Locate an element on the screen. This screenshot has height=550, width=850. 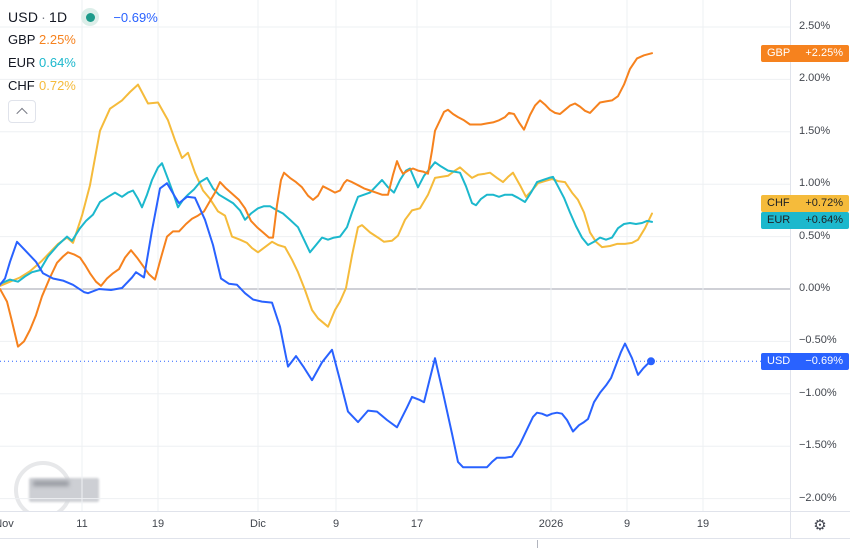
legend-row-gbp: GBP 2.25% is located at coordinates (83, 39).